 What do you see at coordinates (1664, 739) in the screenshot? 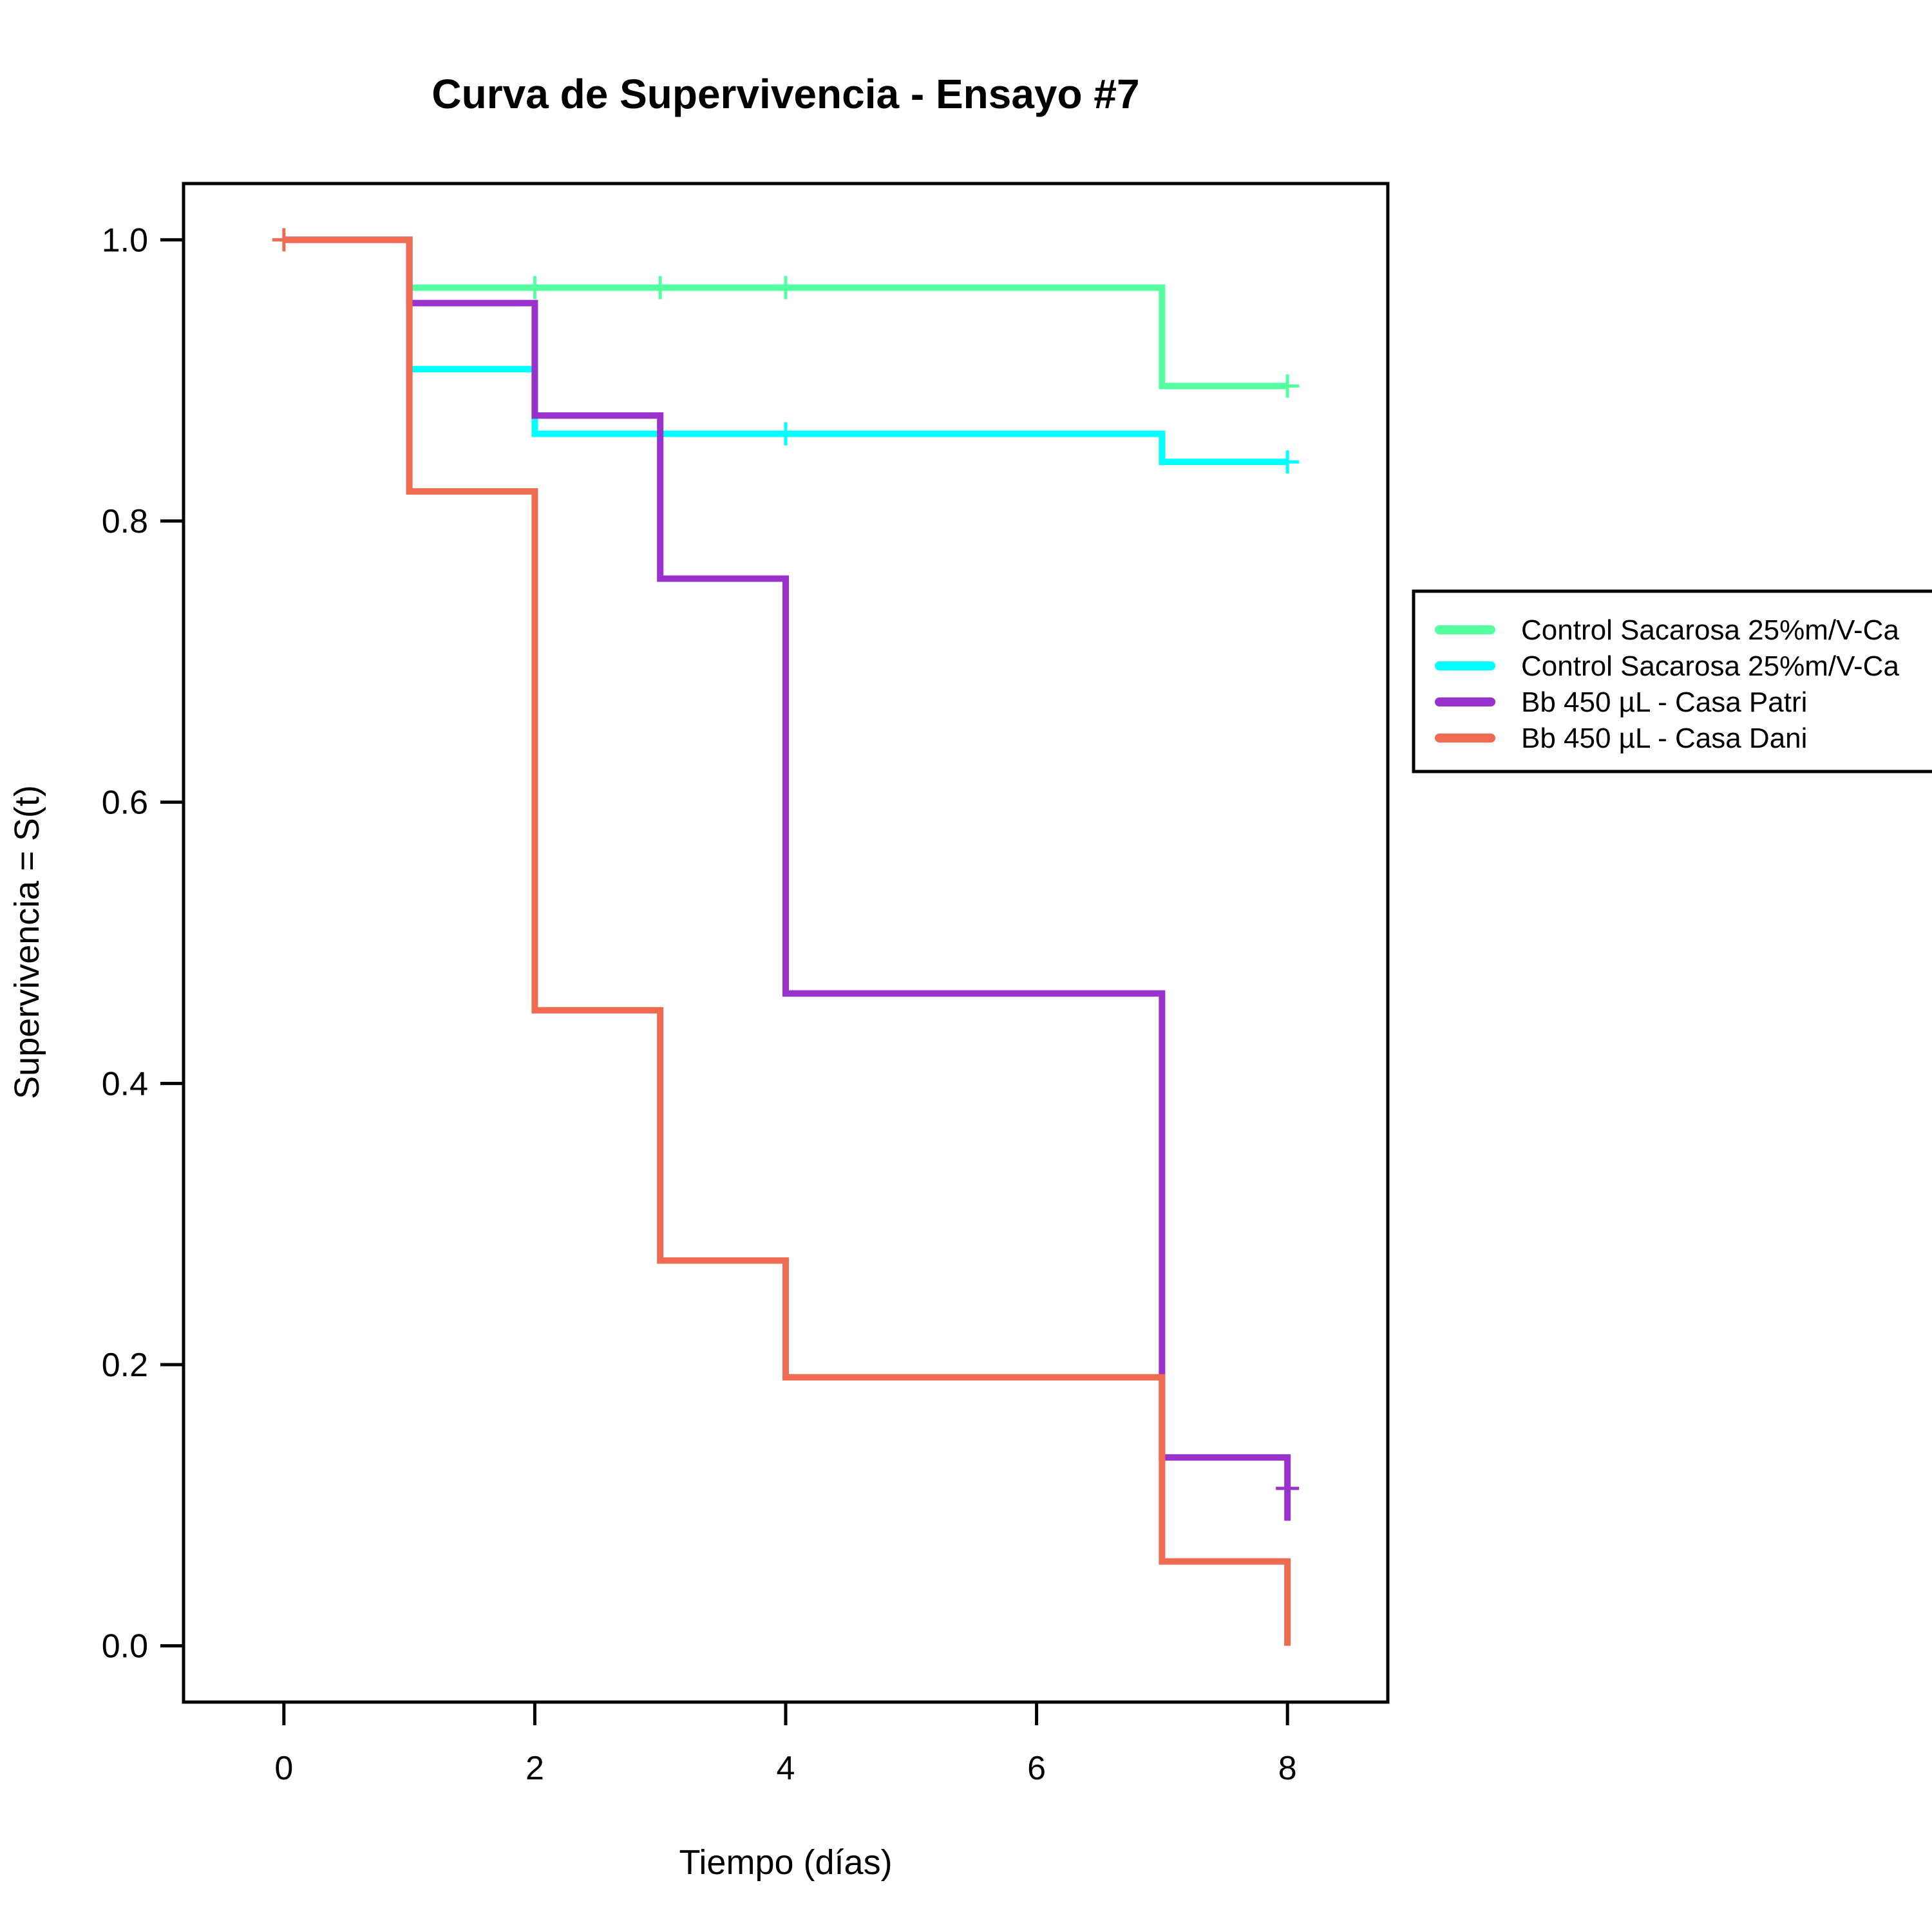
I see `legend-label-4: Bb 450 µL - Casa Dani` at bounding box center [1664, 739].